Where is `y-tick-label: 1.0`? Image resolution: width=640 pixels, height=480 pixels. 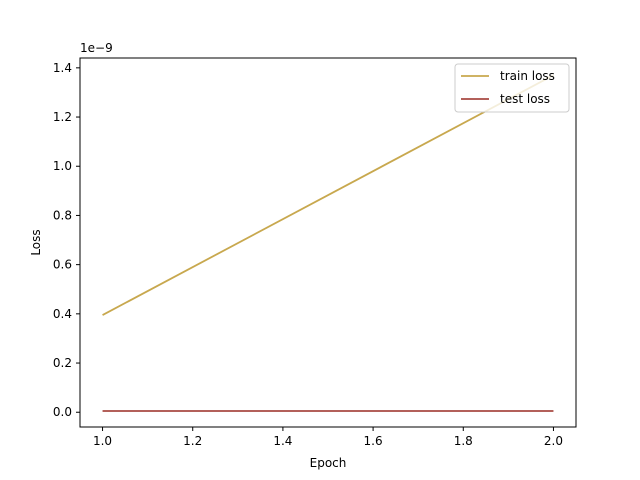
y-tick-label: 1.0 is located at coordinates (62, 166).